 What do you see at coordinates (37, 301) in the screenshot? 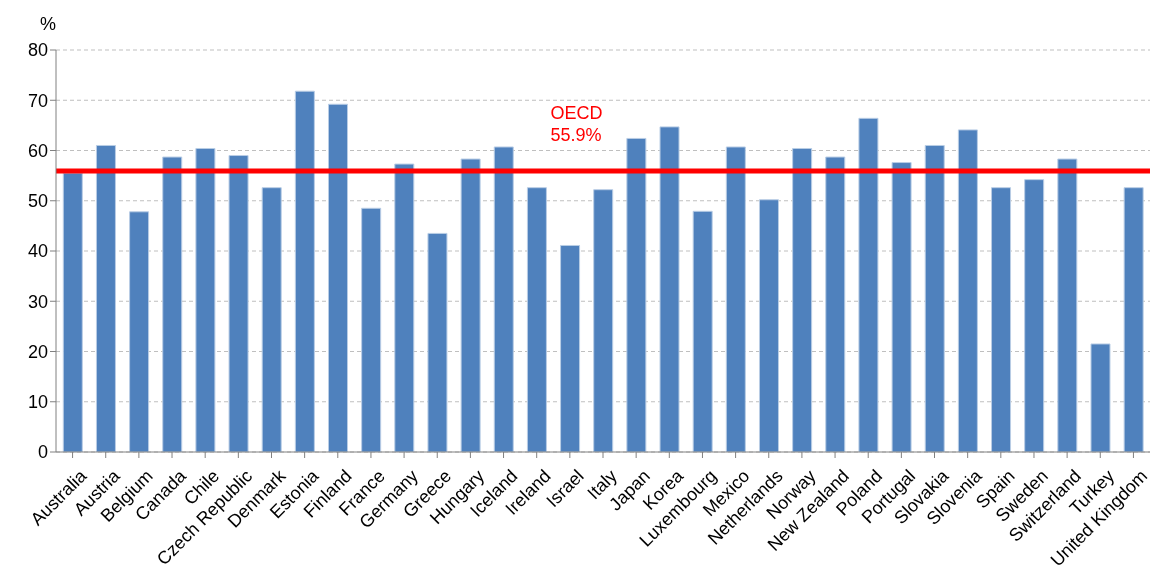
I see `y-tick-label: 30` at bounding box center [37, 301].